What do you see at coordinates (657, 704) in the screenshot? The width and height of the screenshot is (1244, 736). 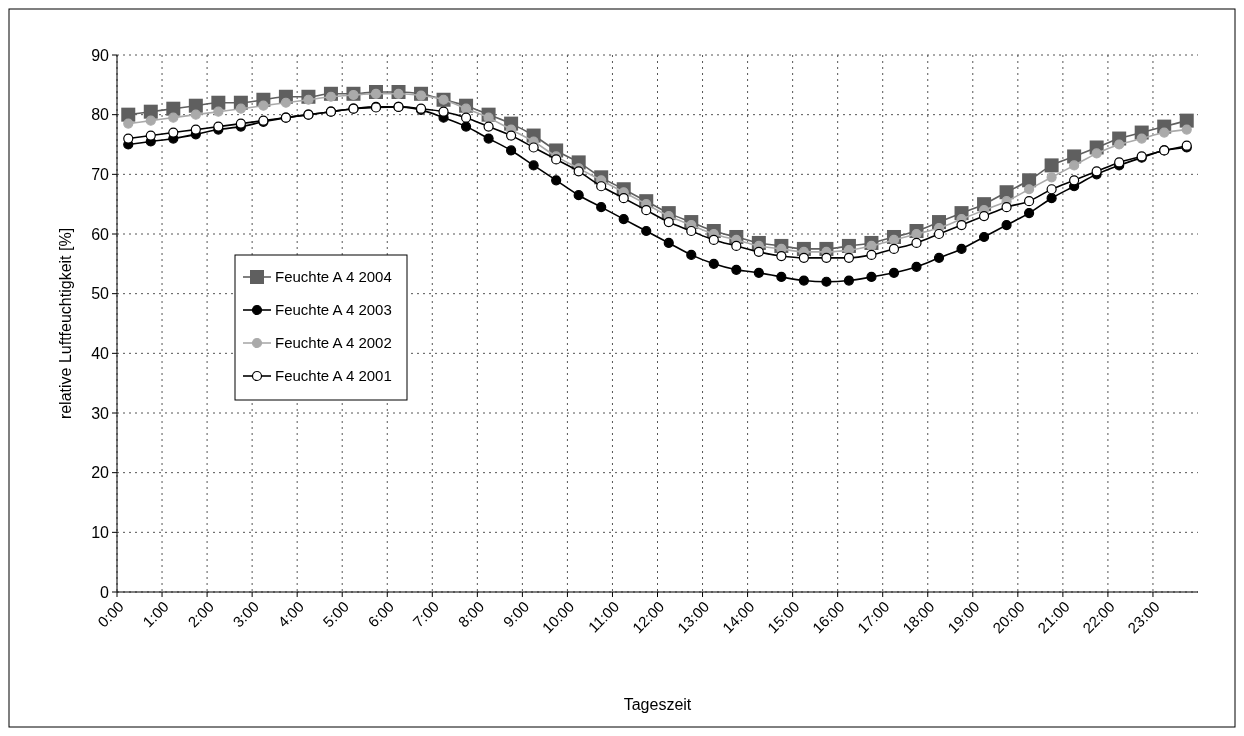 I see `x-axis-title: Tageszeit` at bounding box center [657, 704].